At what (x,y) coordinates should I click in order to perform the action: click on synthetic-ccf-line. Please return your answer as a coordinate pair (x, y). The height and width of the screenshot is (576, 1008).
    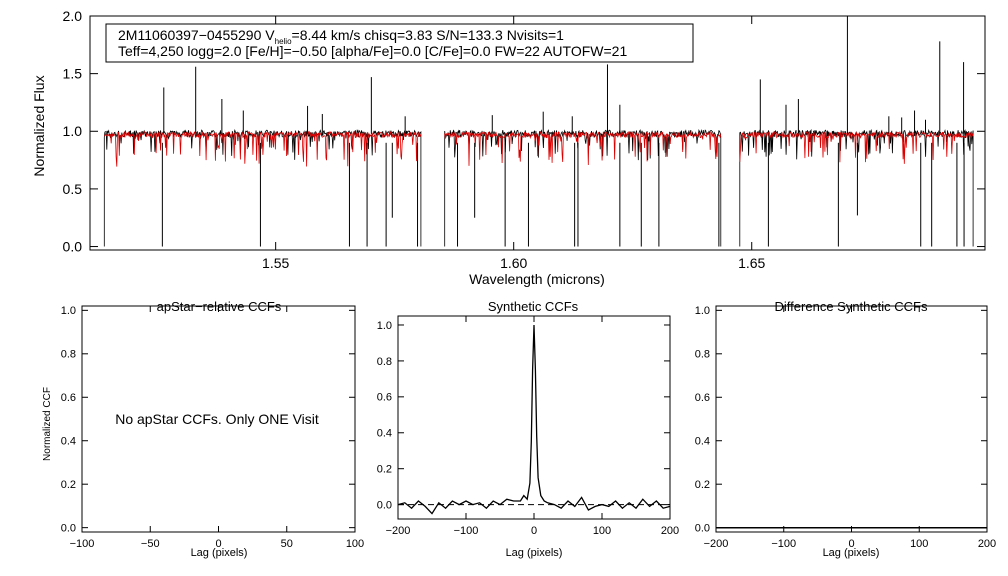
    Looking at the image, I should click on (534, 419).